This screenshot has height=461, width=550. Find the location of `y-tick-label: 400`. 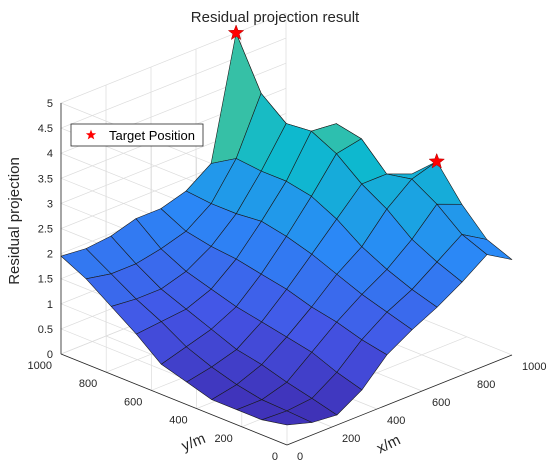

y-tick-label: 400 is located at coordinates (178, 421).